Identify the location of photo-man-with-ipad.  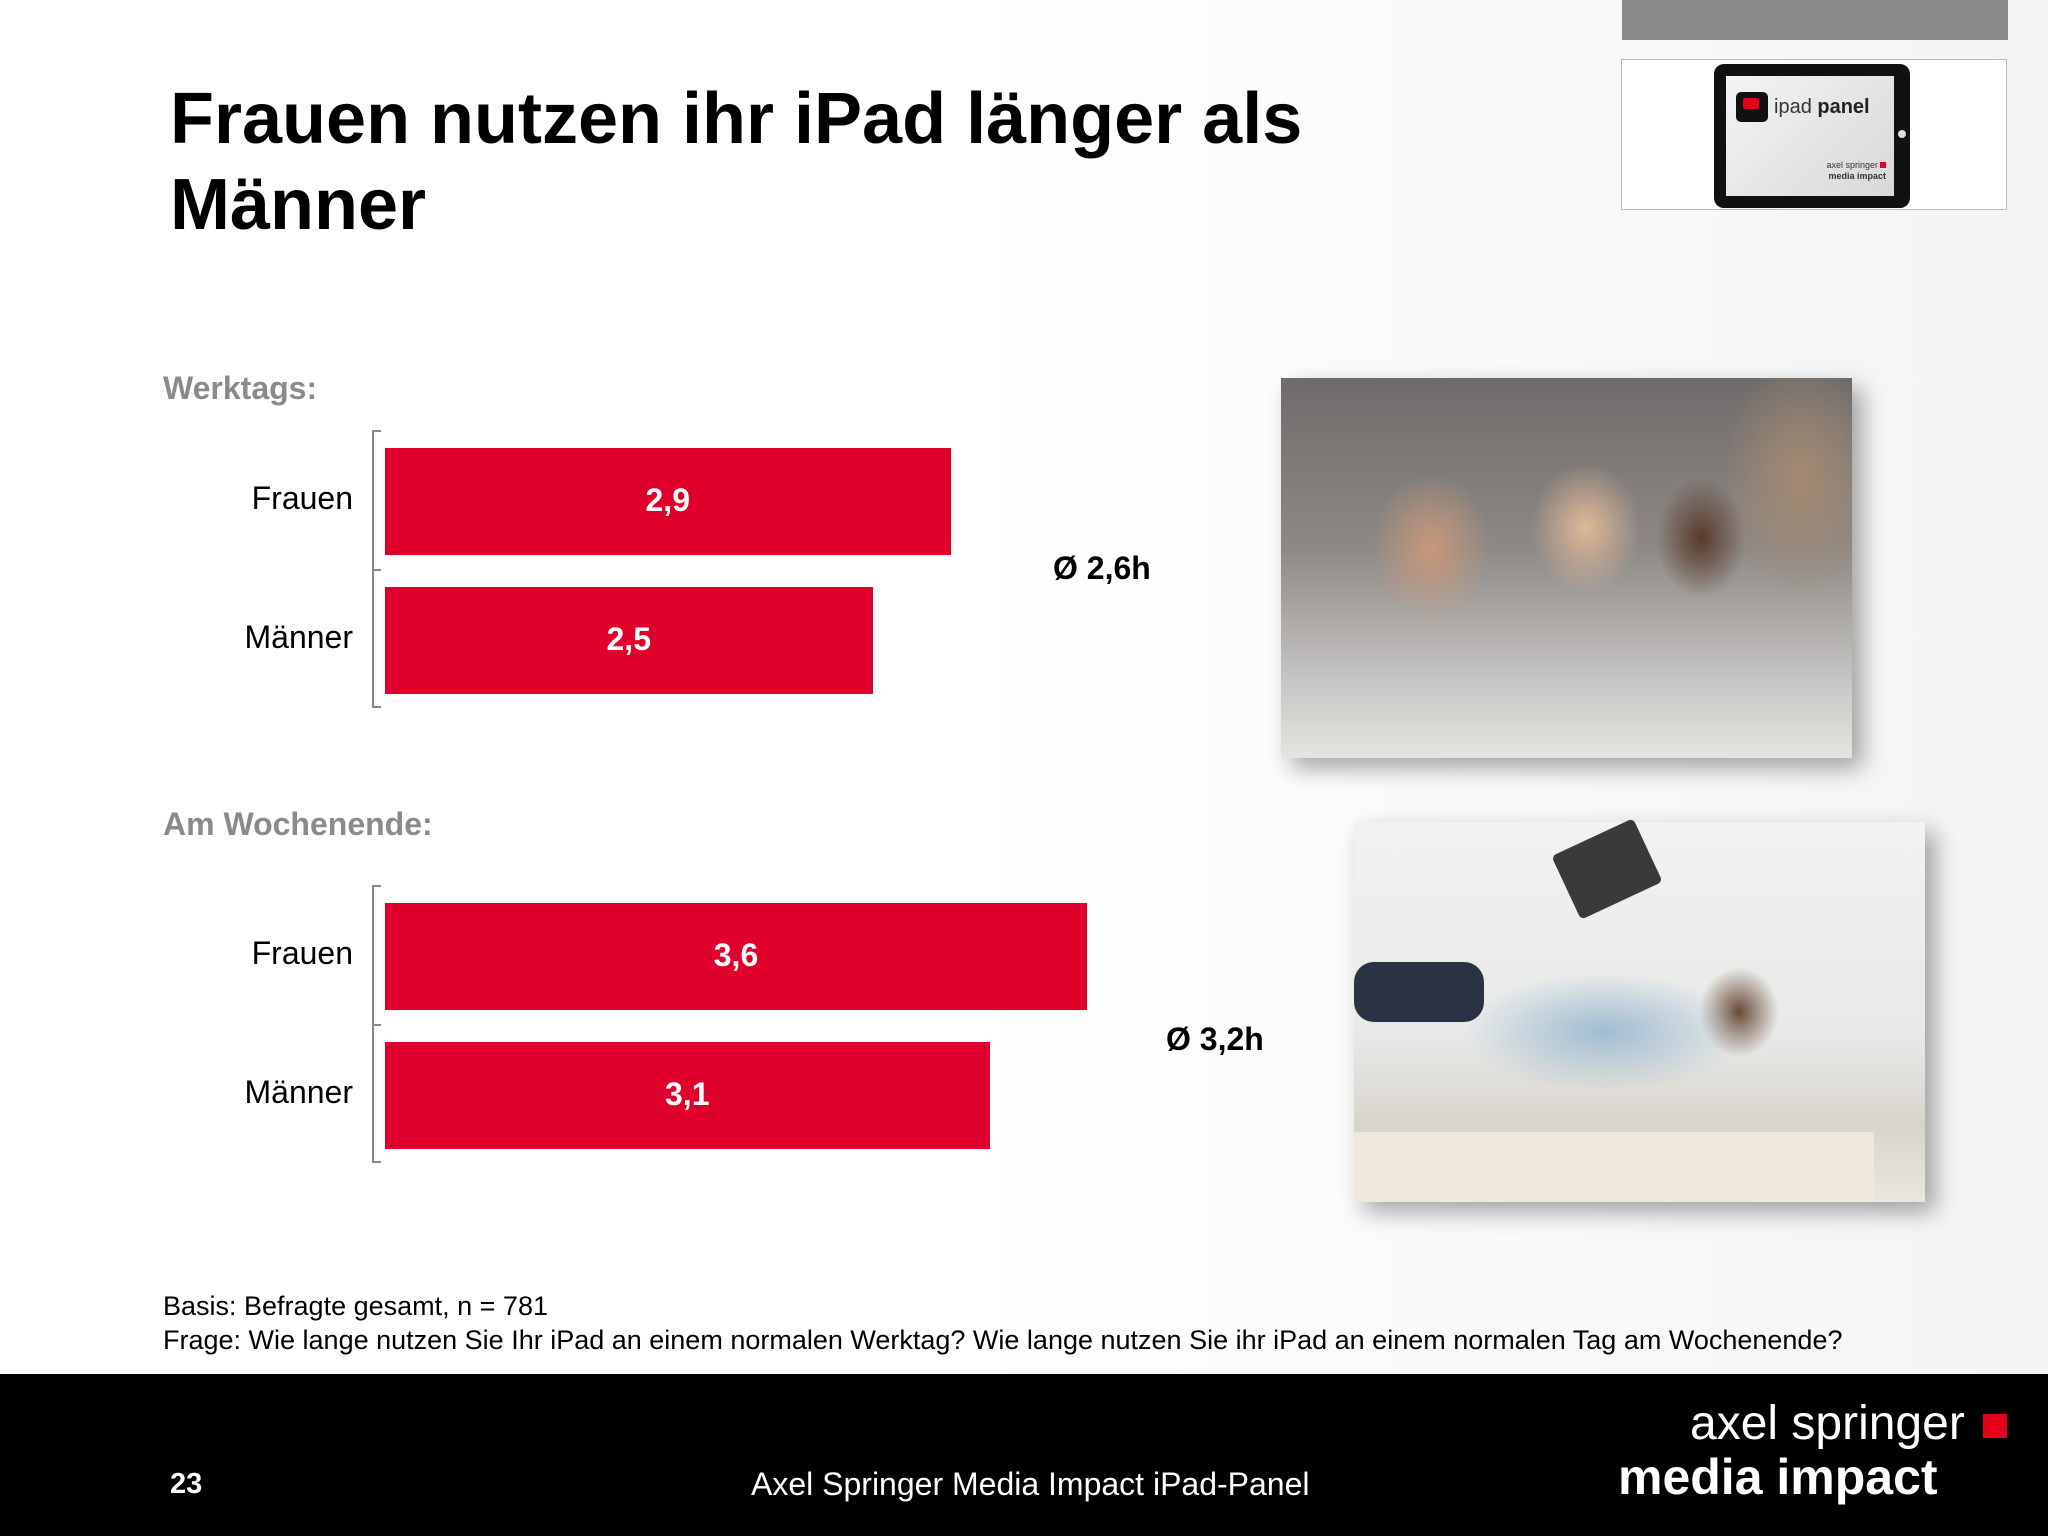
(1639, 1010).